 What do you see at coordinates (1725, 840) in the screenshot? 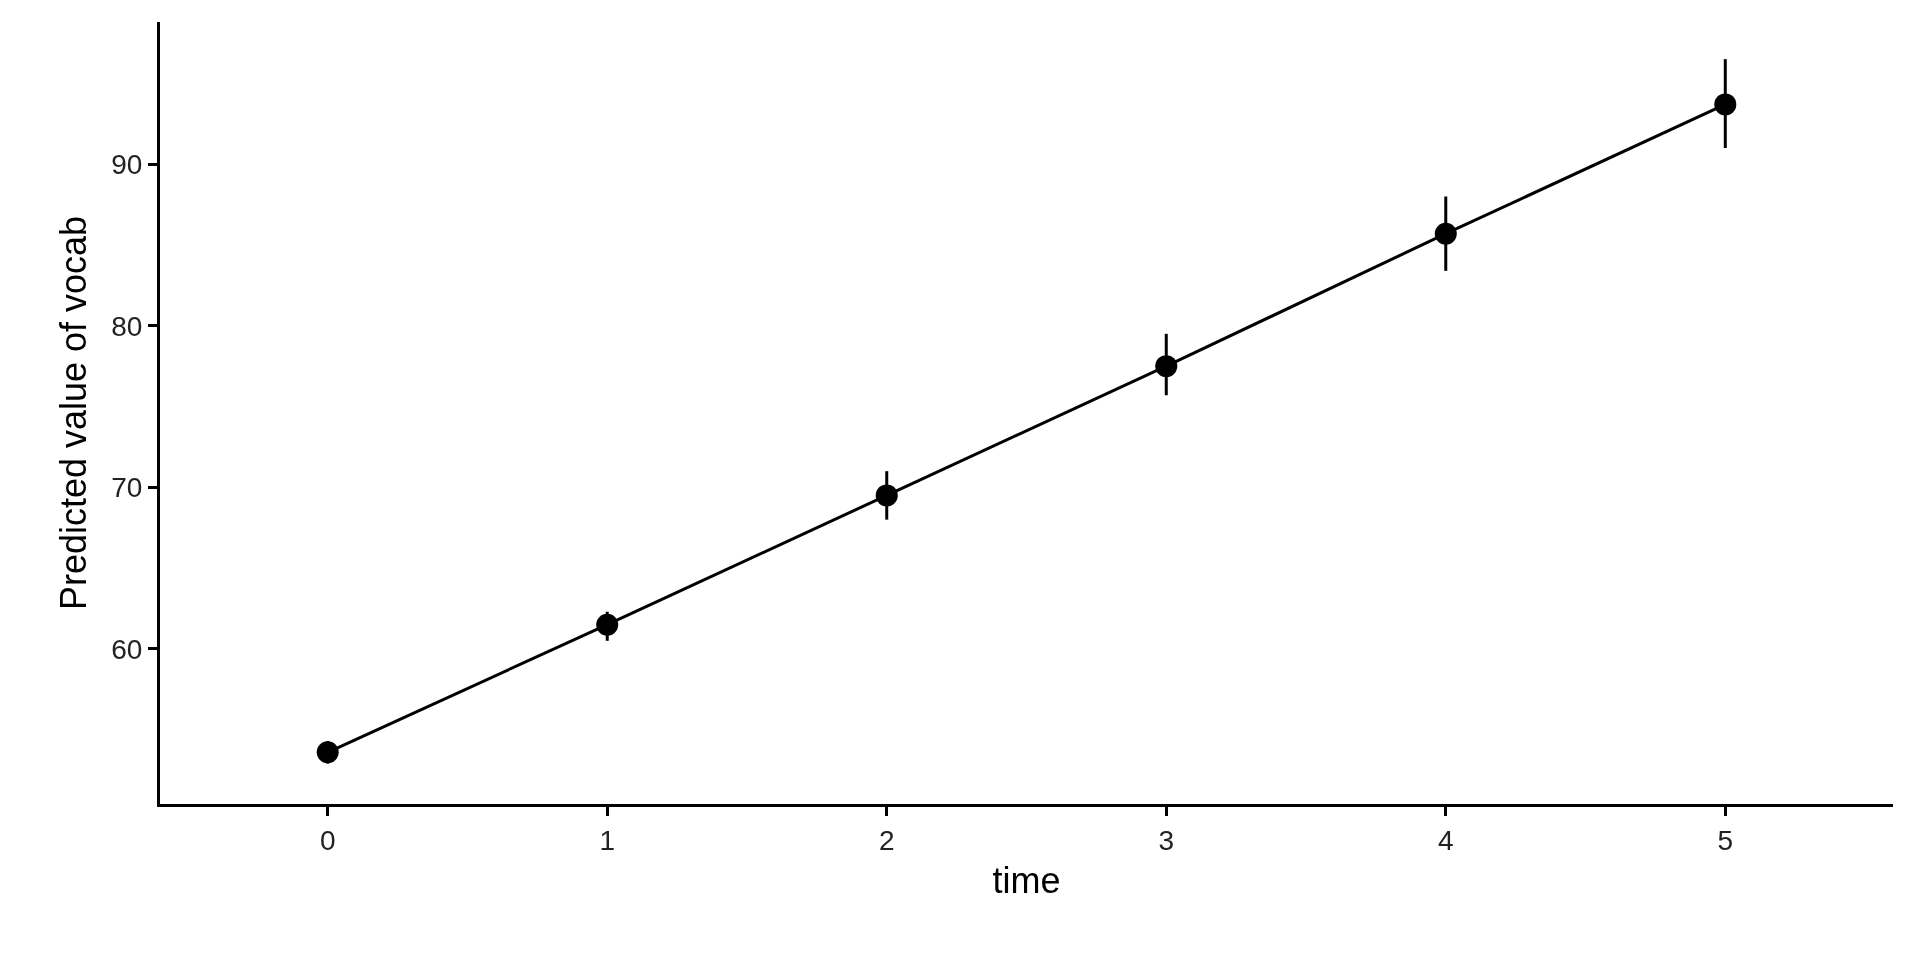
I see `x-tick-label: 5` at bounding box center [1725, 840].